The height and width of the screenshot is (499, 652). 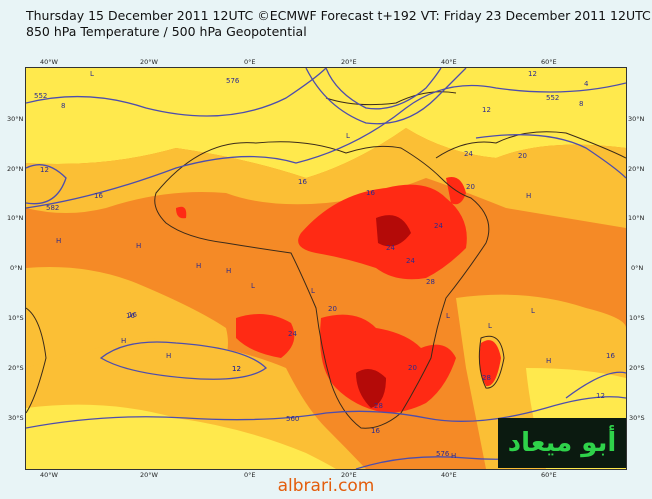 What do you see at coordinates (636, 169) in the screenshot?
I see `right-tick: 20°N` at bounding box center [636, 169].